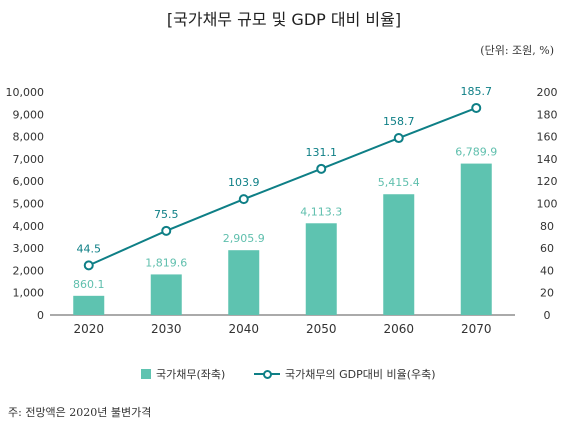 This screenshot has width=568, height=433. I want to click on right-tick-label: 120, so click(547, 181).